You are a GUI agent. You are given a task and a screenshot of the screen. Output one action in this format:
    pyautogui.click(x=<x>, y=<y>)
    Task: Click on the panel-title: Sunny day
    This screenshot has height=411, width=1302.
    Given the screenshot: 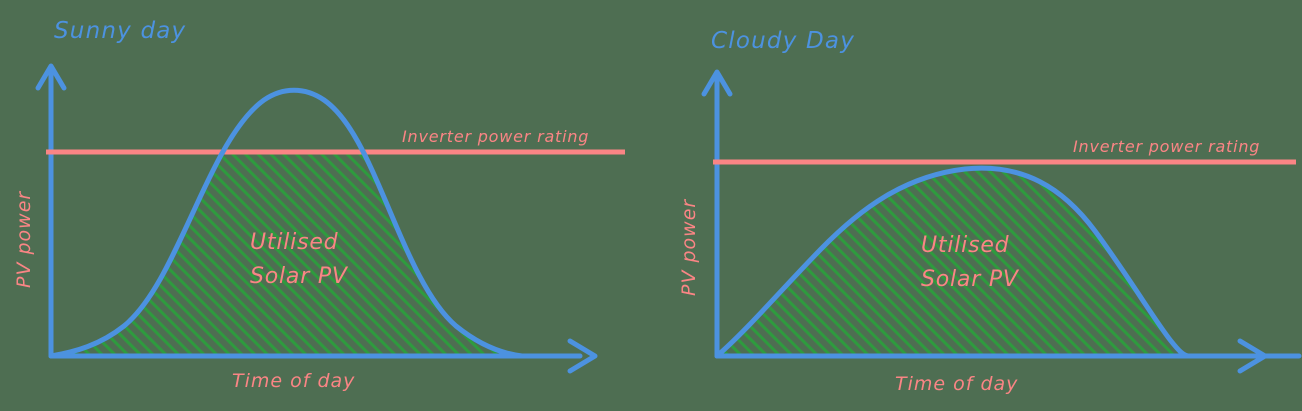 What is the action you would take?
    pyautogui.click(x=120, y=31)
    